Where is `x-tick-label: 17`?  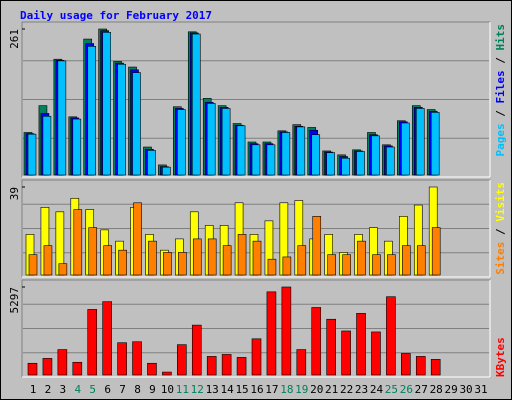
x-tick-label: 17 is located at coordinates (271, 389).